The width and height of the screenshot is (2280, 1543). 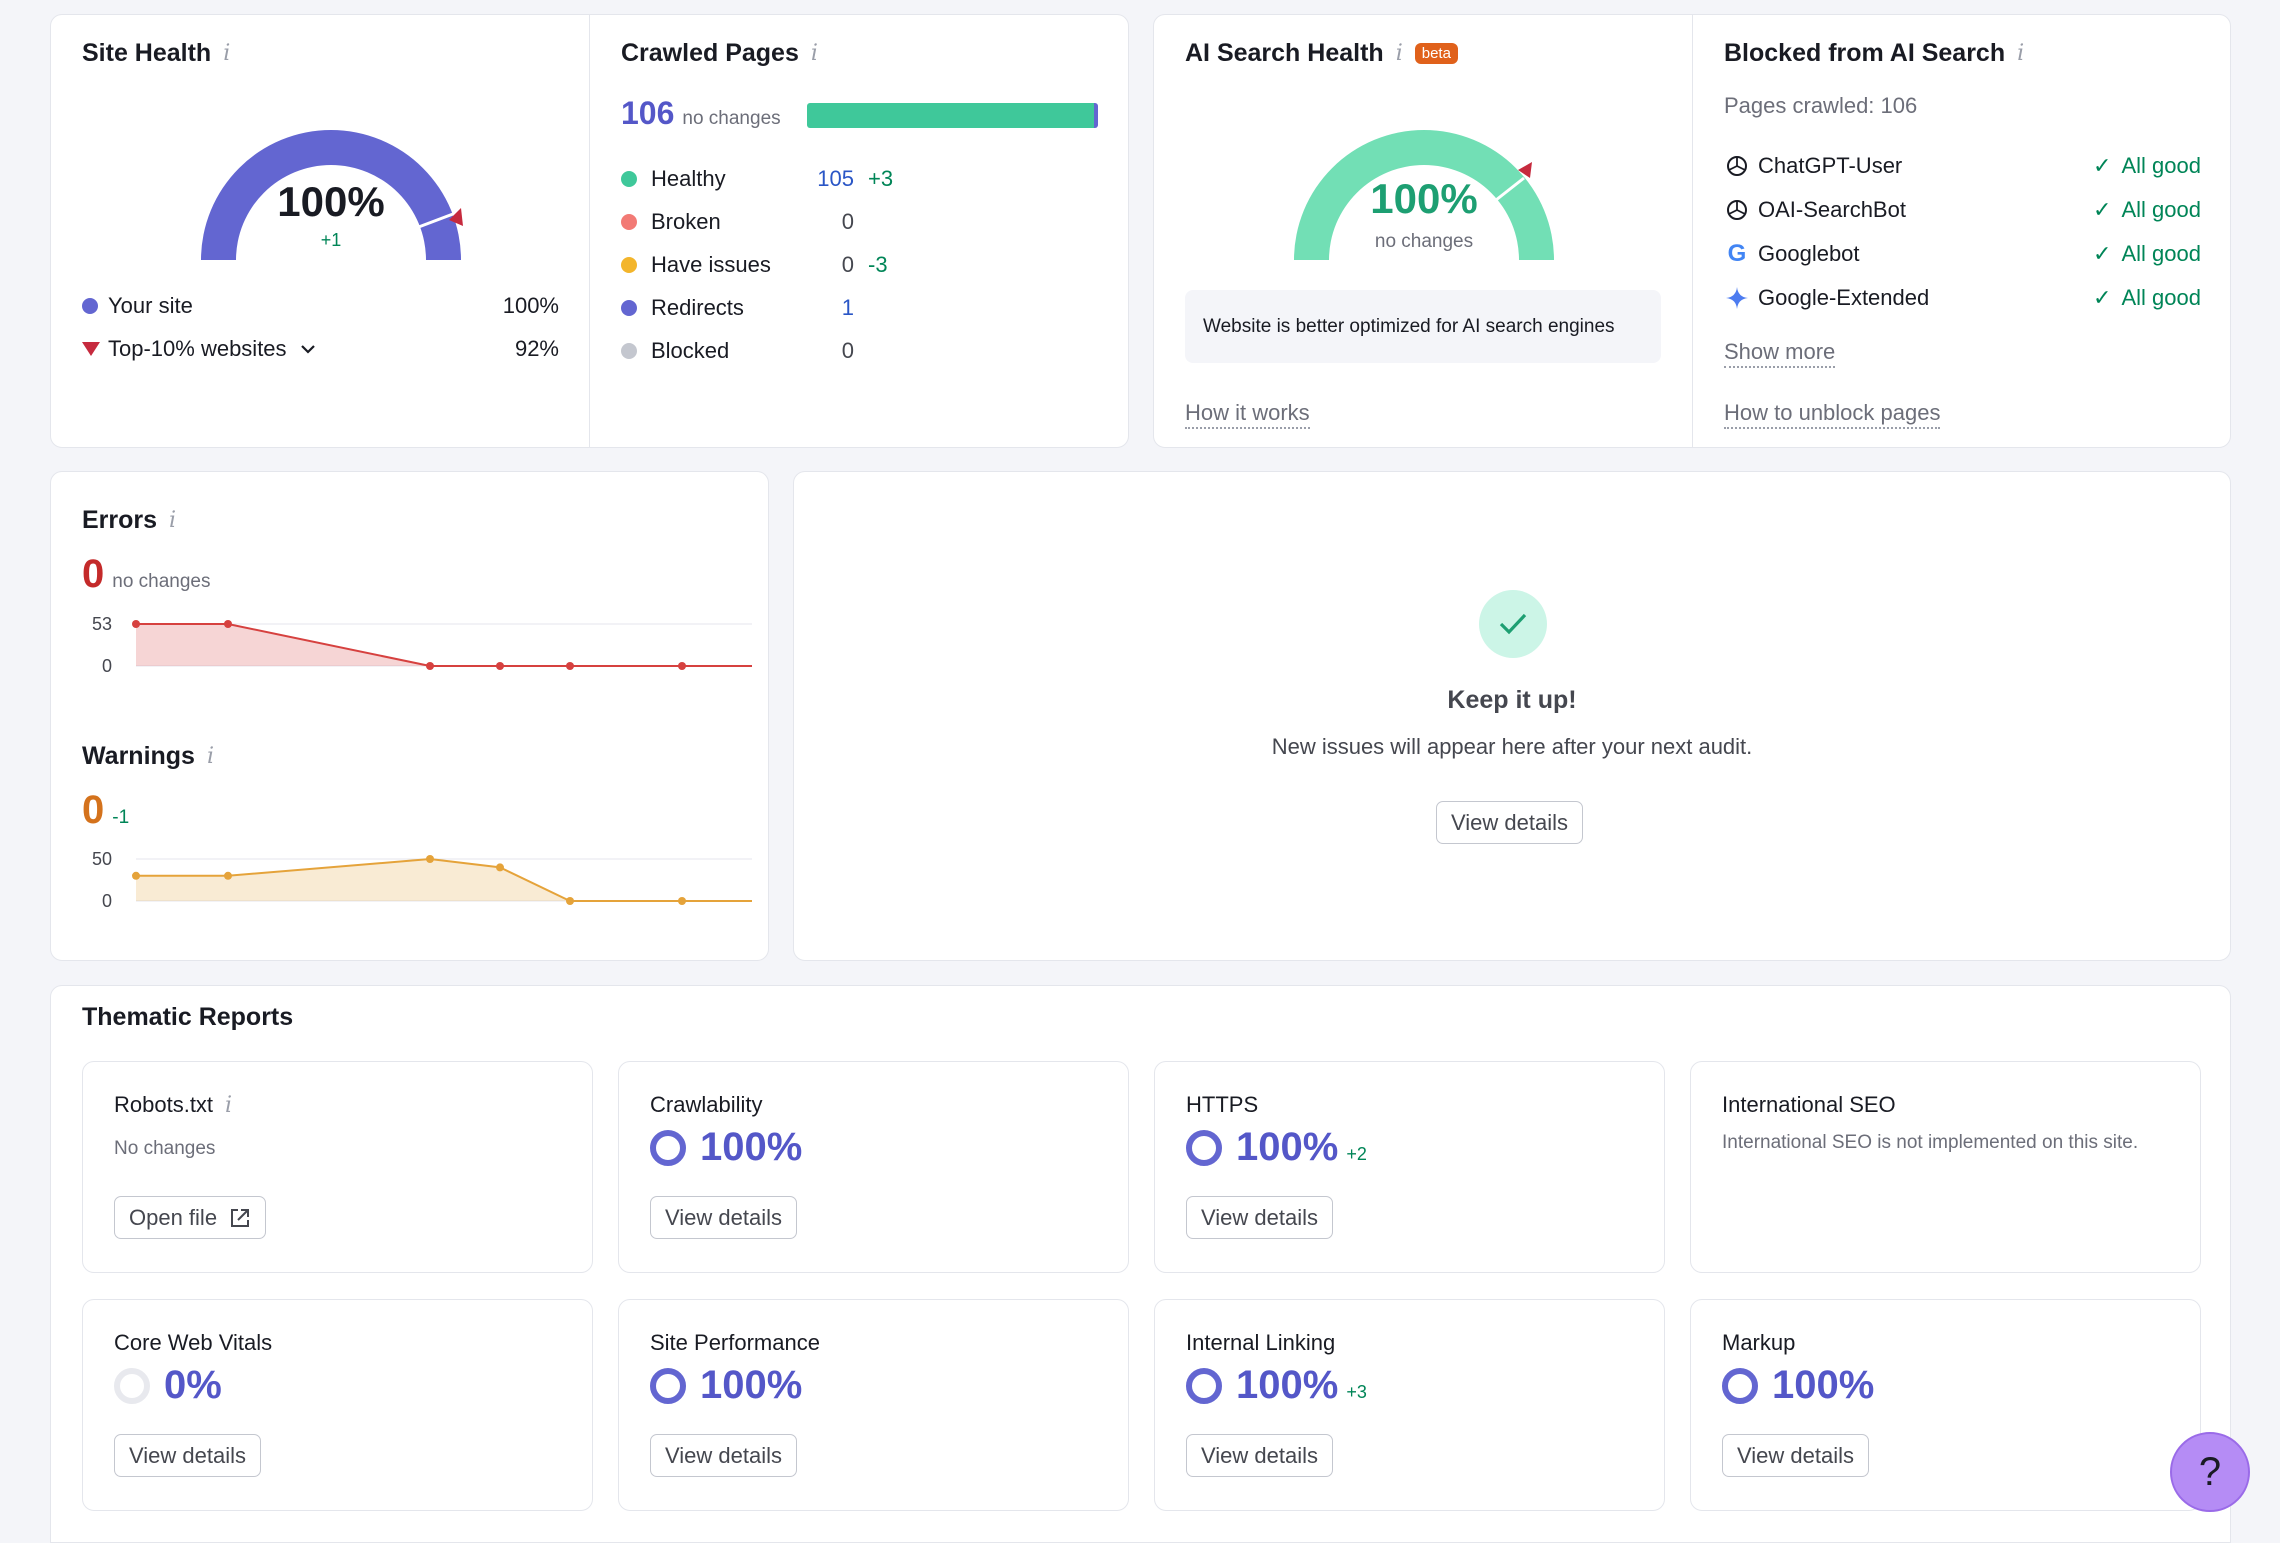 I want to click on how-to-unblock-link: How to unblock pages, so click(x=1832, y=414).